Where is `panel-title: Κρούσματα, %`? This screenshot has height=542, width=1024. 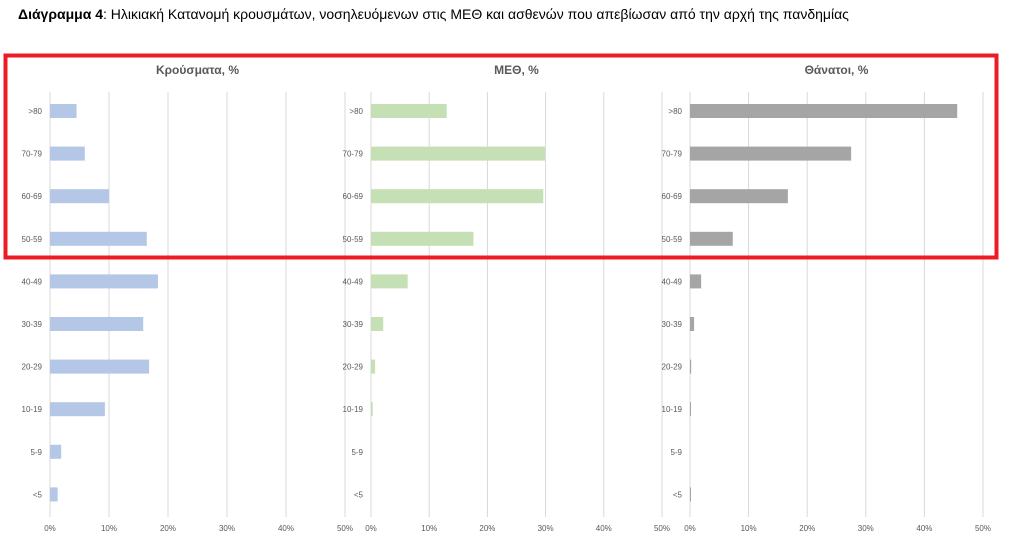
panel-title: Κρούσματα, % is located at coordinates (197, 70).